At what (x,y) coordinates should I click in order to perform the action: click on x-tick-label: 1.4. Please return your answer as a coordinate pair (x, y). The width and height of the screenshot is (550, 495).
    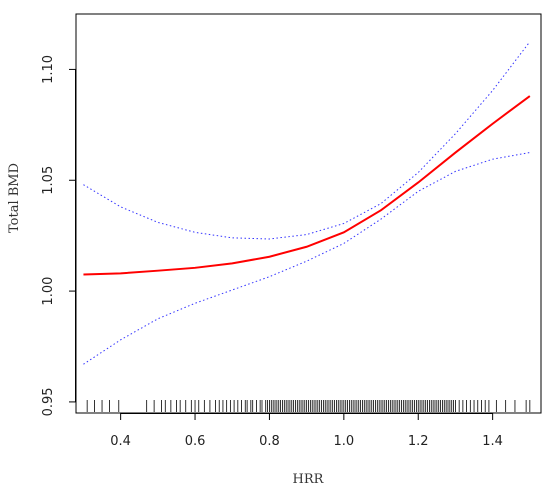
    Looking at the image, I should click on (492, 441).